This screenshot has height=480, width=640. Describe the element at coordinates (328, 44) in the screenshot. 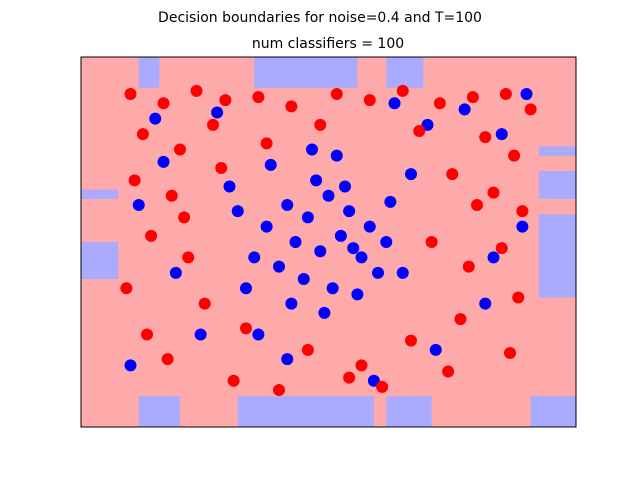

I see `chart-subtitle: num classifiers = 100` at that location.